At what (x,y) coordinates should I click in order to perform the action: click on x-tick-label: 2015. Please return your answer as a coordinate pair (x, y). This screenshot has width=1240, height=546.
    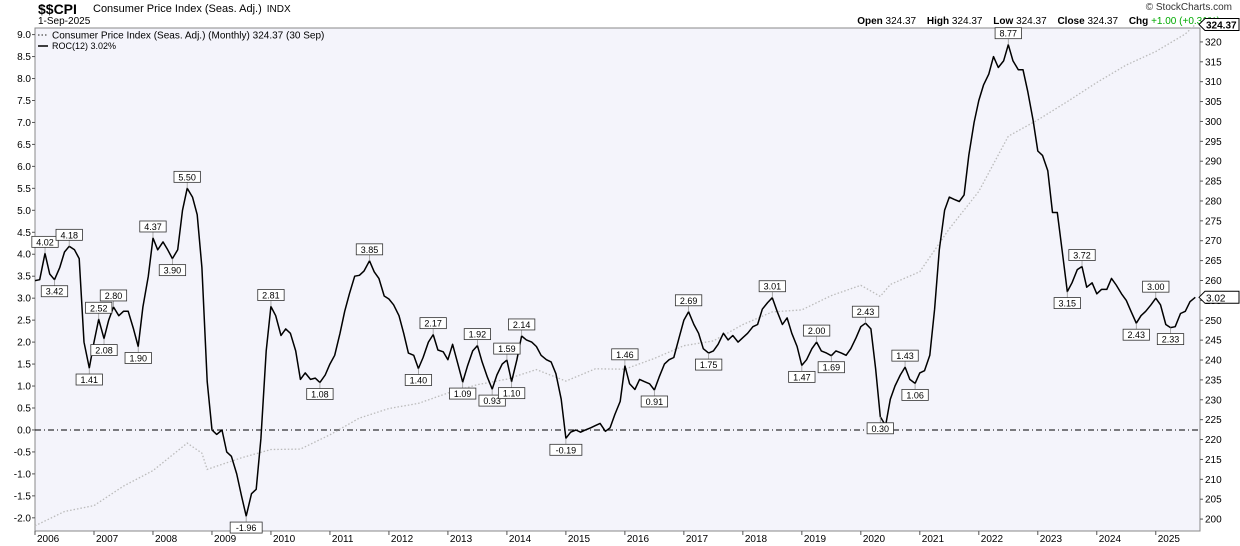
    Looking at the image, I should click on (579, 539).